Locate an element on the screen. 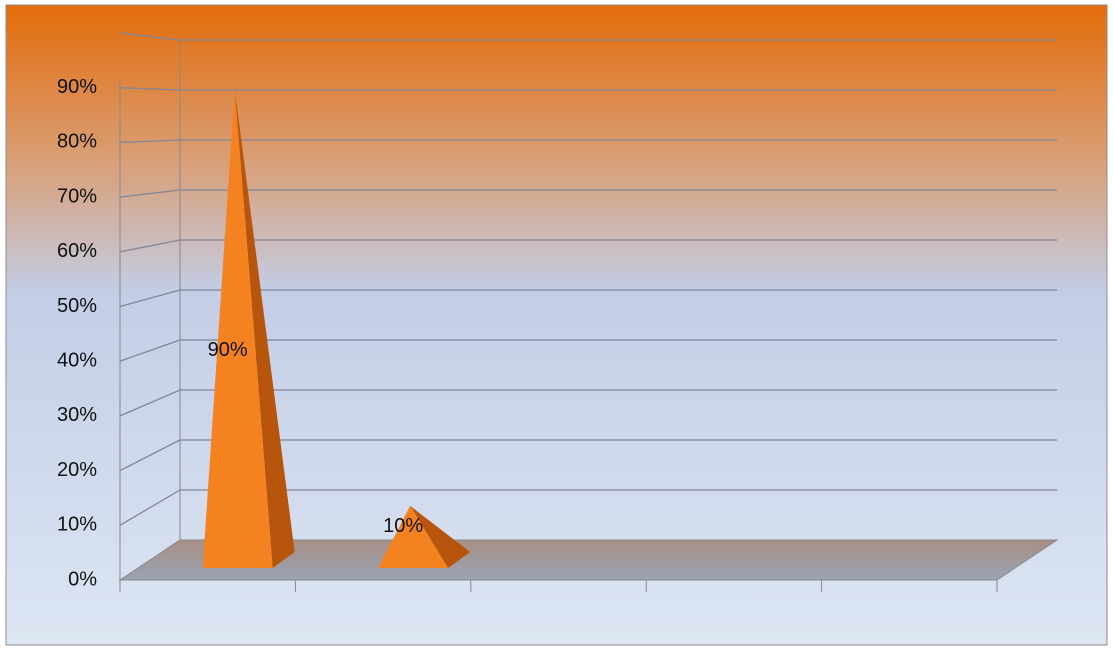 Image resolution: width=1113 pixels, height=650 pixels. y-tick-label: 80% is located at coordinates (77, 142).